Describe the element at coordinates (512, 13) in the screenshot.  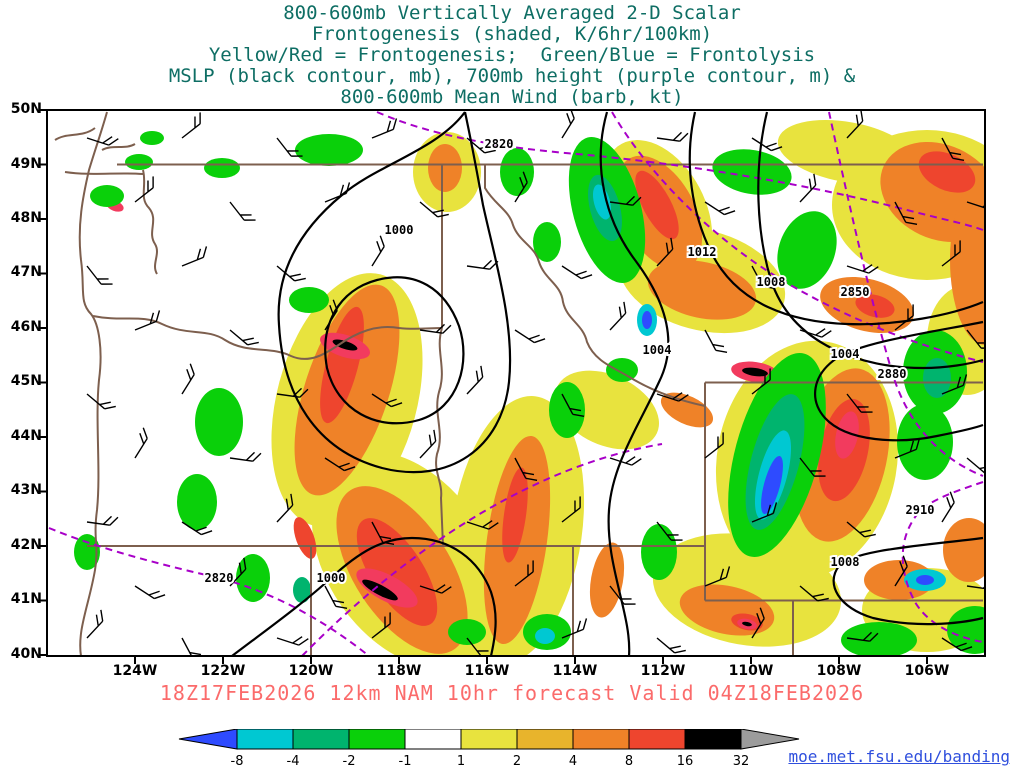
I see `title-line-1: 800-600mb Vertically Averaged 2-D Scalar` at that location.